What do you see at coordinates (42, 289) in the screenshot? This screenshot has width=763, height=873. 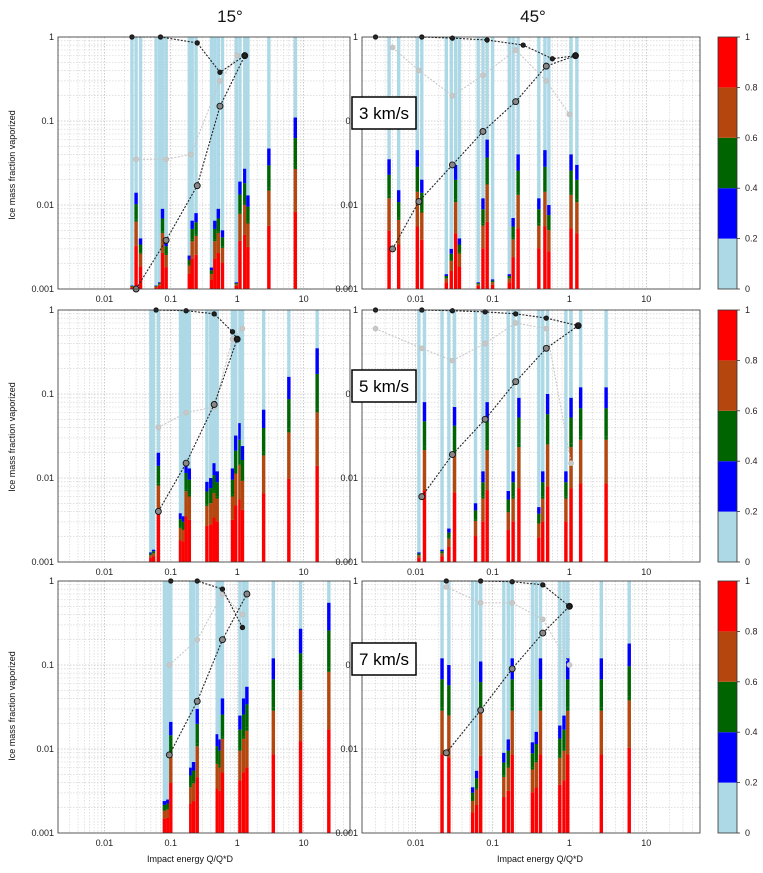 I see `y-tick-label: 0.001` at bounding box center [42, 289].